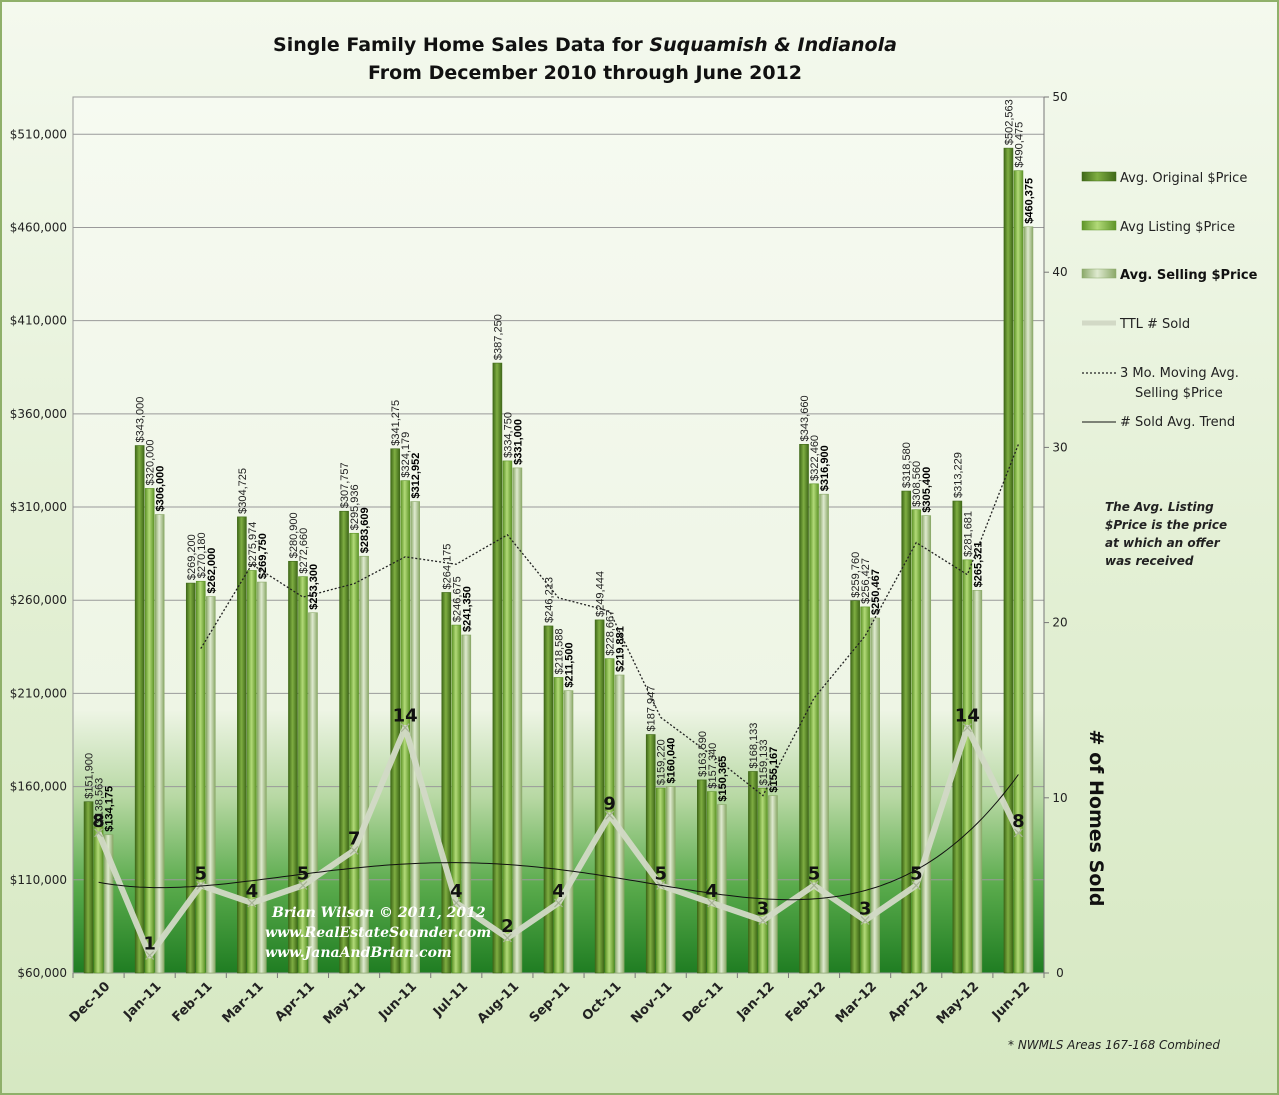  What do you see at coordinates (1011, 1001) in the screenshot?
I see `x-tick-label: Jun-12` at bounding box center [1011, 1001].